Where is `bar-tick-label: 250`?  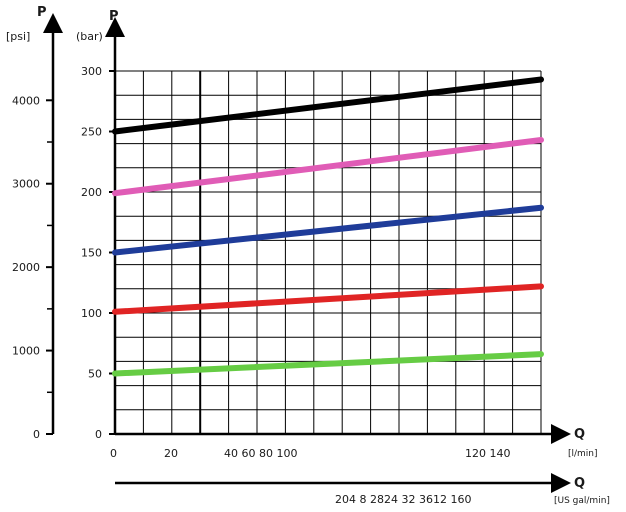 bar-tick-label: 250 is located at coordinates (91, 132).